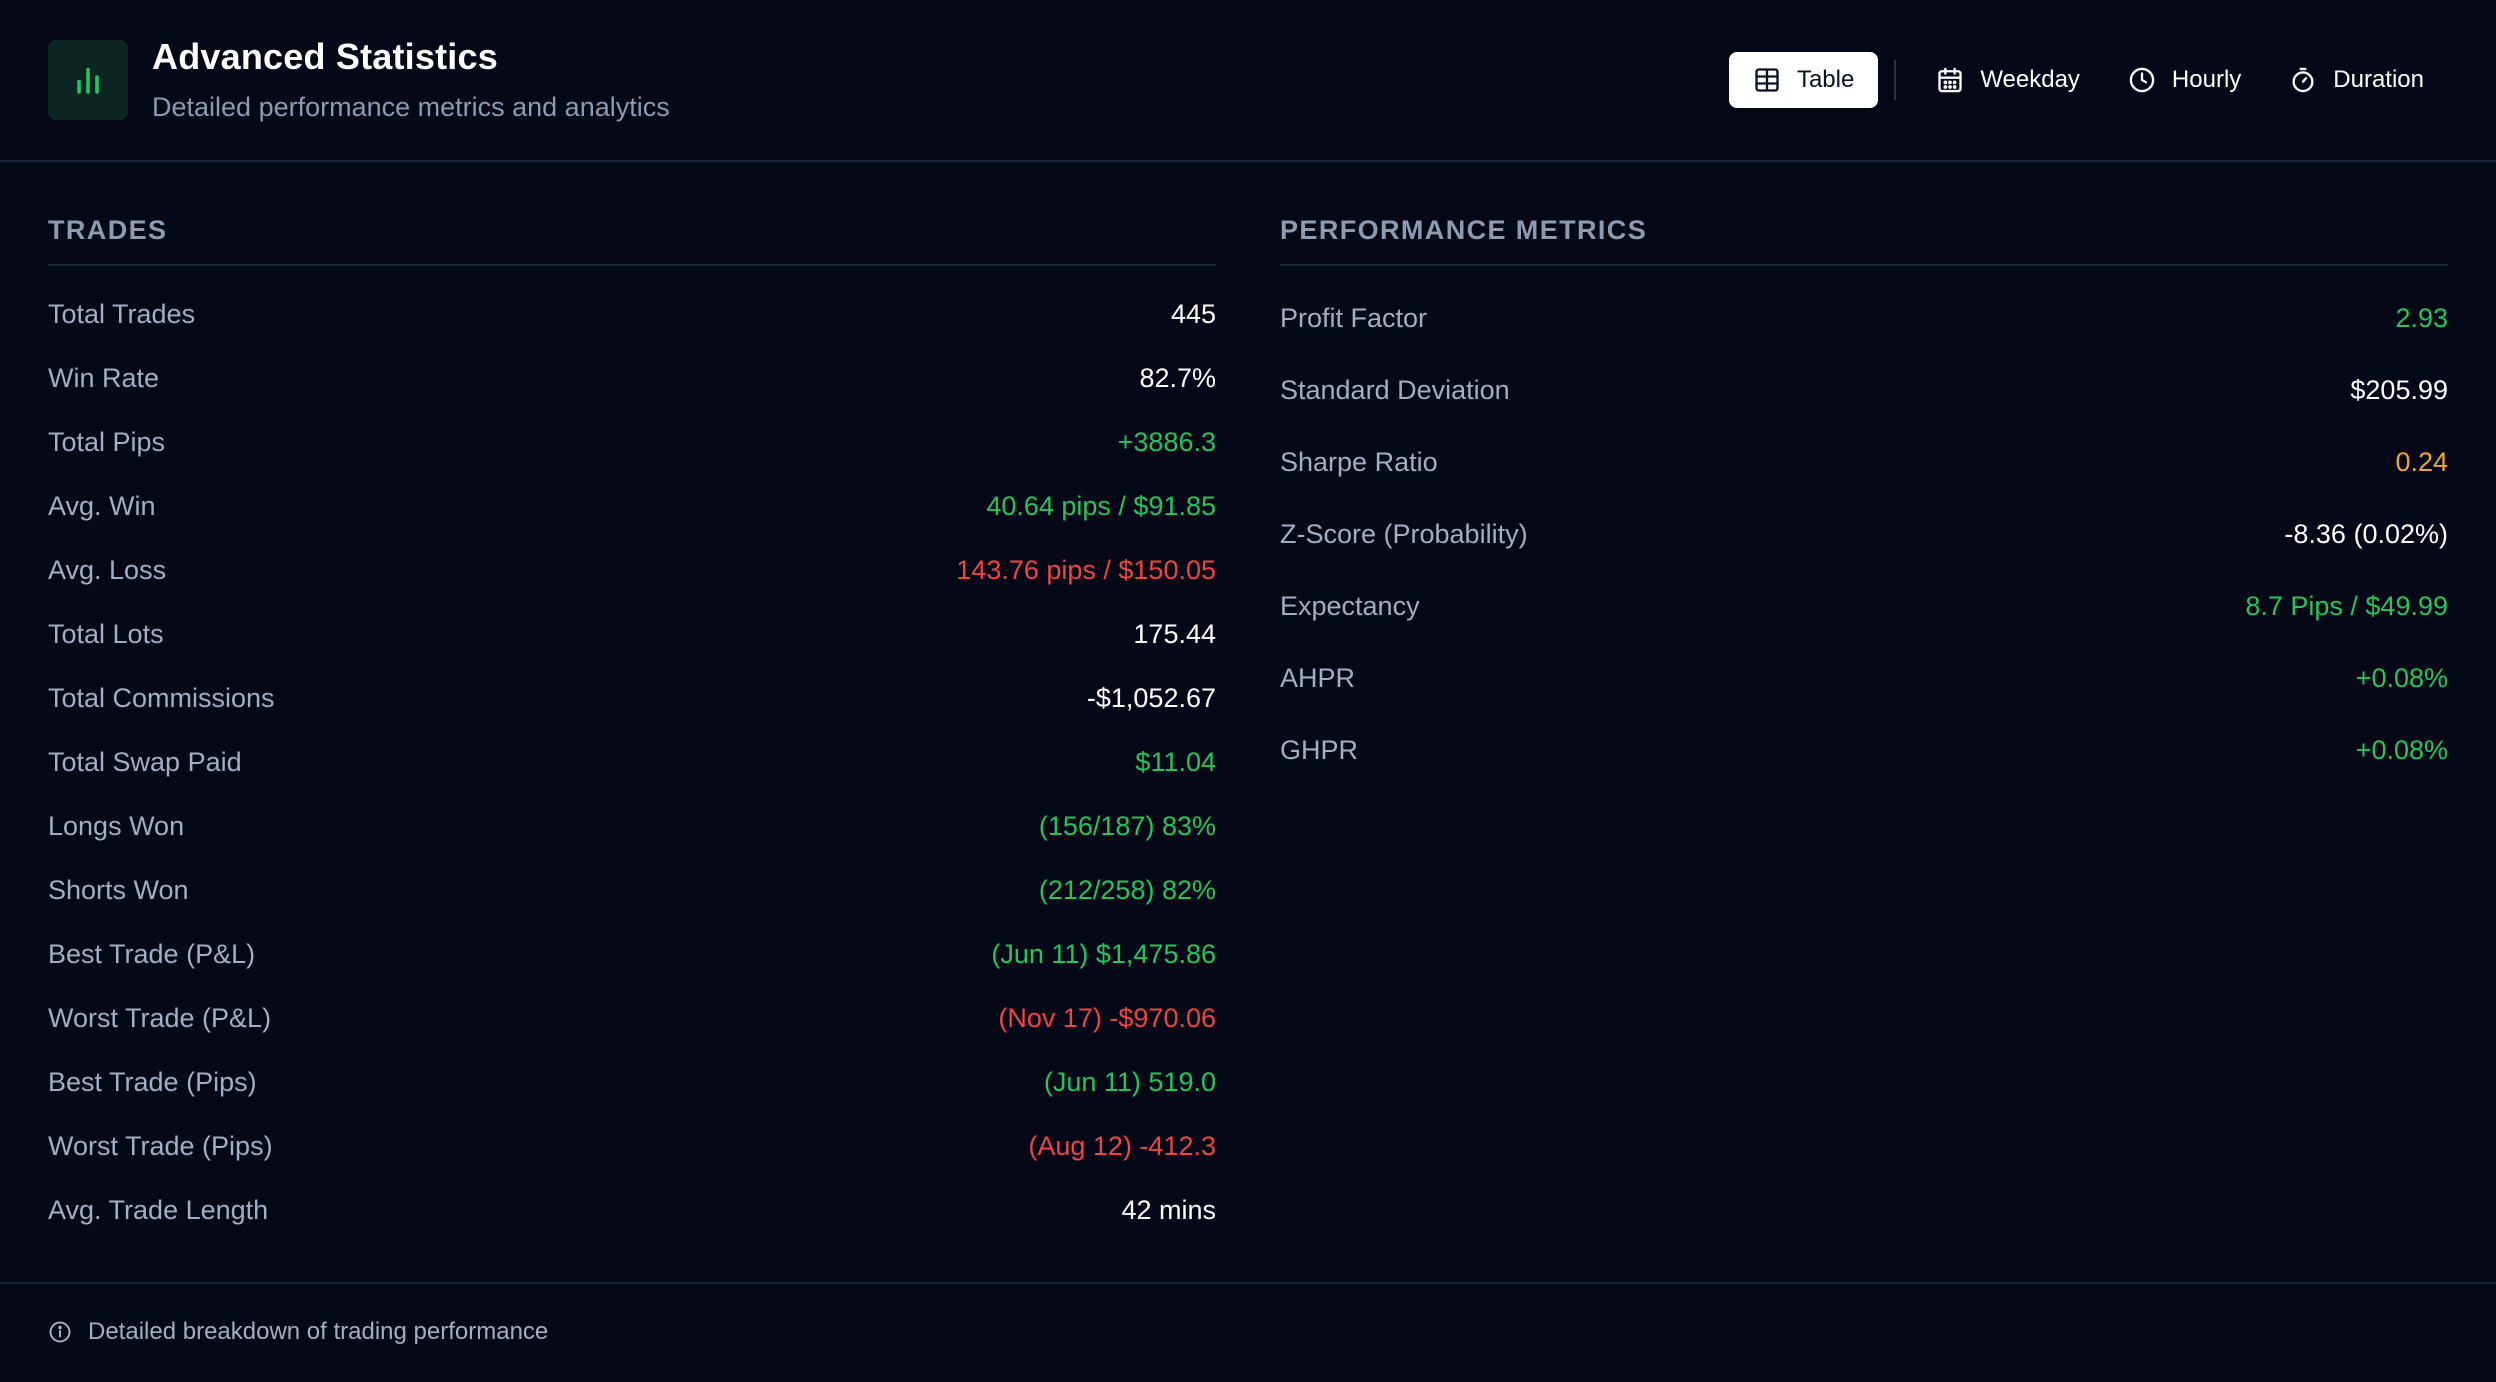  Describe the element at coordinates (118, 889) in the screenshot. I see `stat-label: Shorts Won` at that location.